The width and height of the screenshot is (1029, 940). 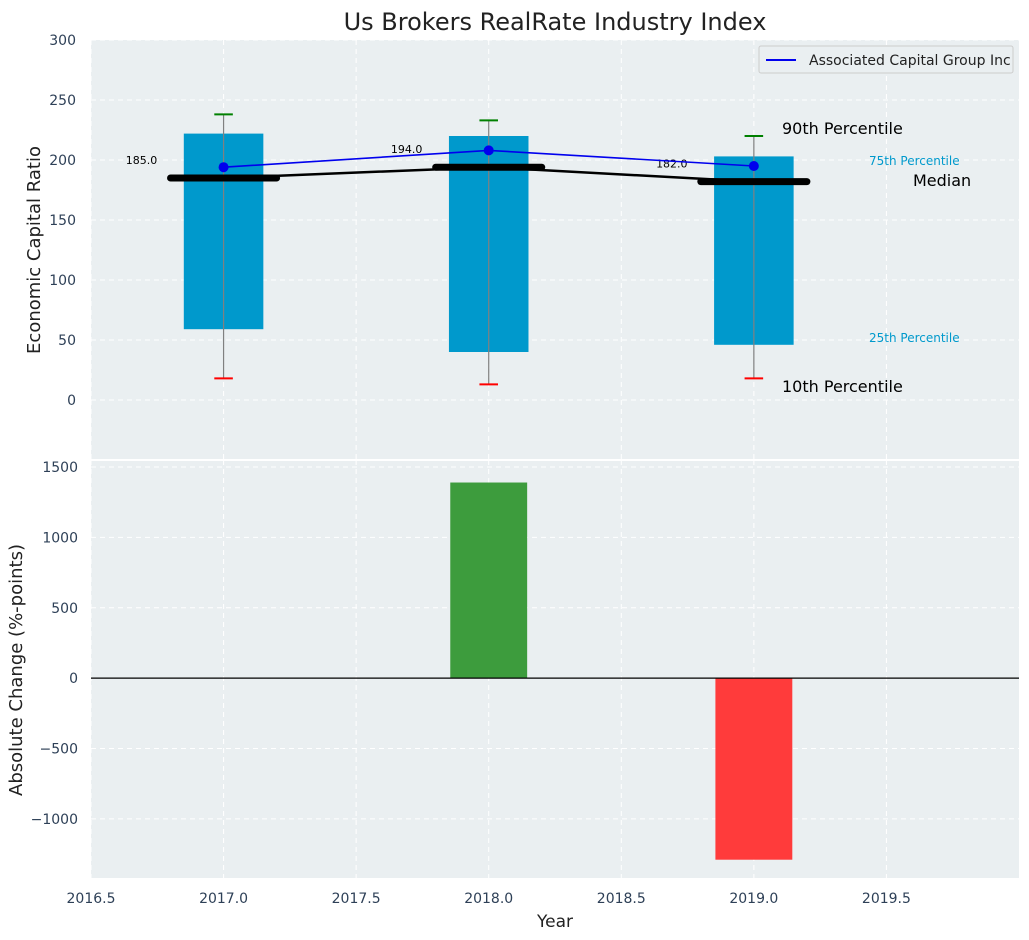 I want to click on change-bar-positive, so click(x=489, y=580).